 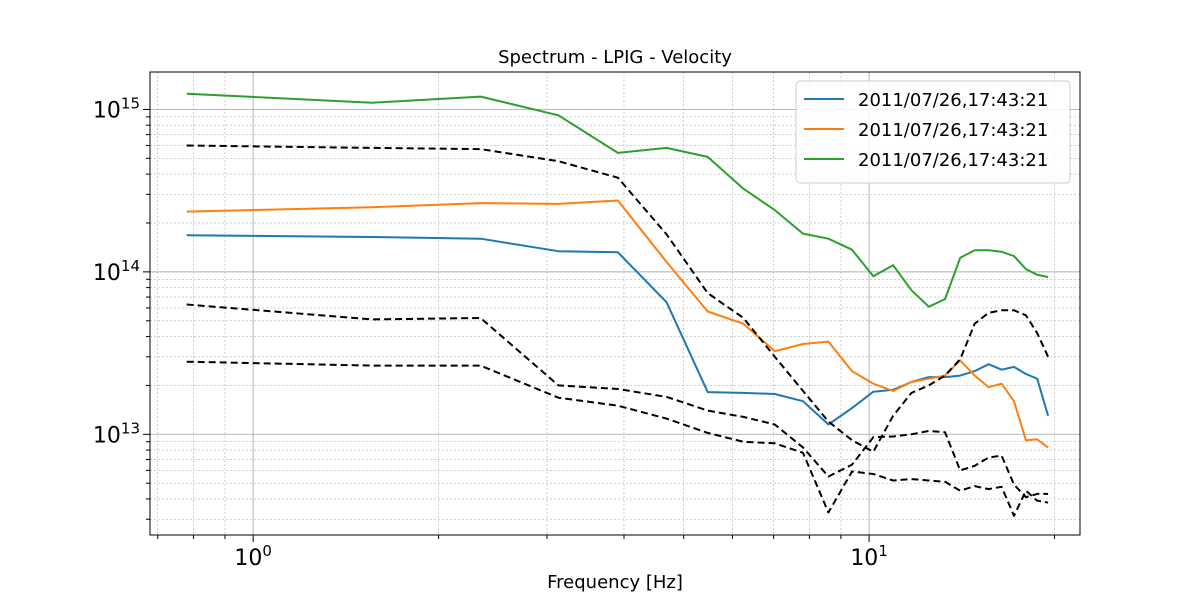 I want to click on x-axis-label: Frequency [Hz], so click(x=615, y=582).